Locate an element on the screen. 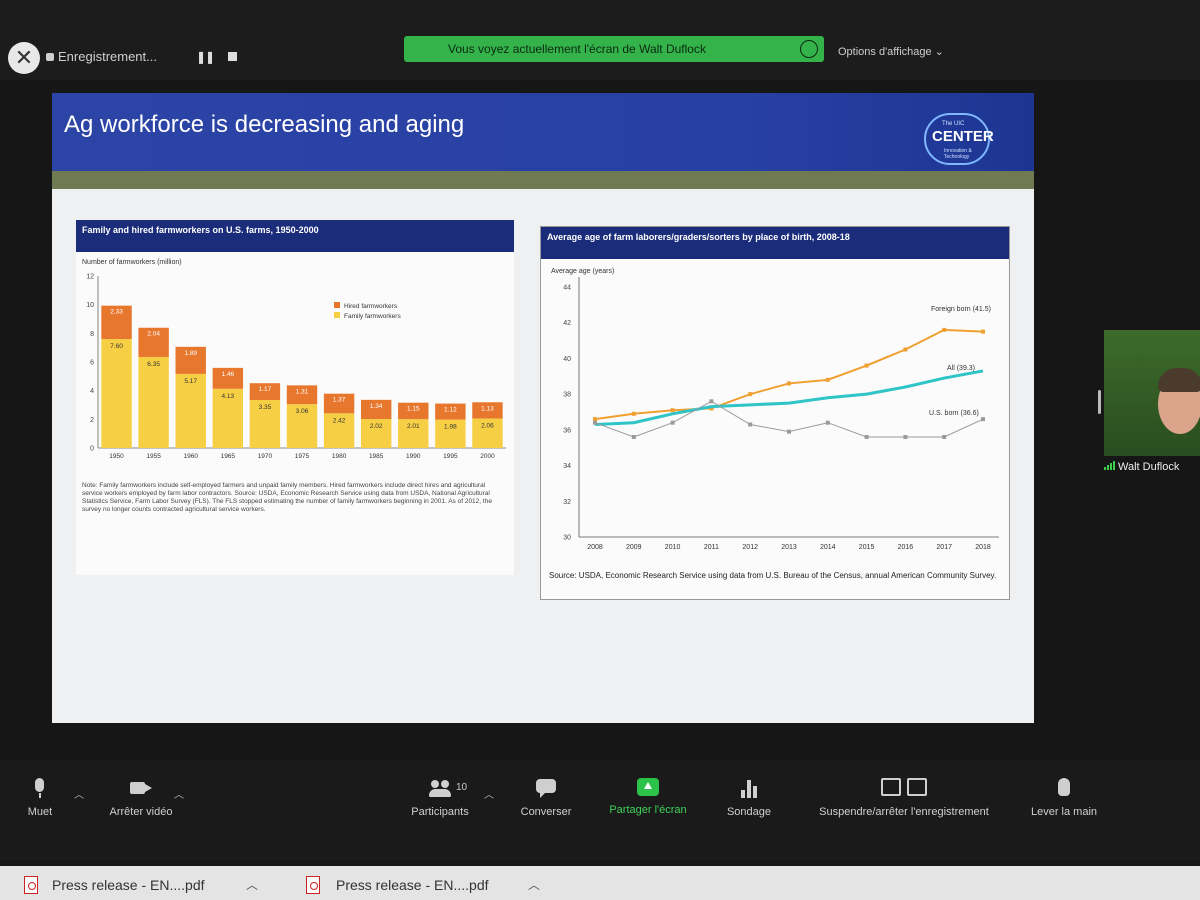 The width and height of the screenshot is (1200, 900). share-screen-button: Partager l'écran is located at coordinates (648, 797).